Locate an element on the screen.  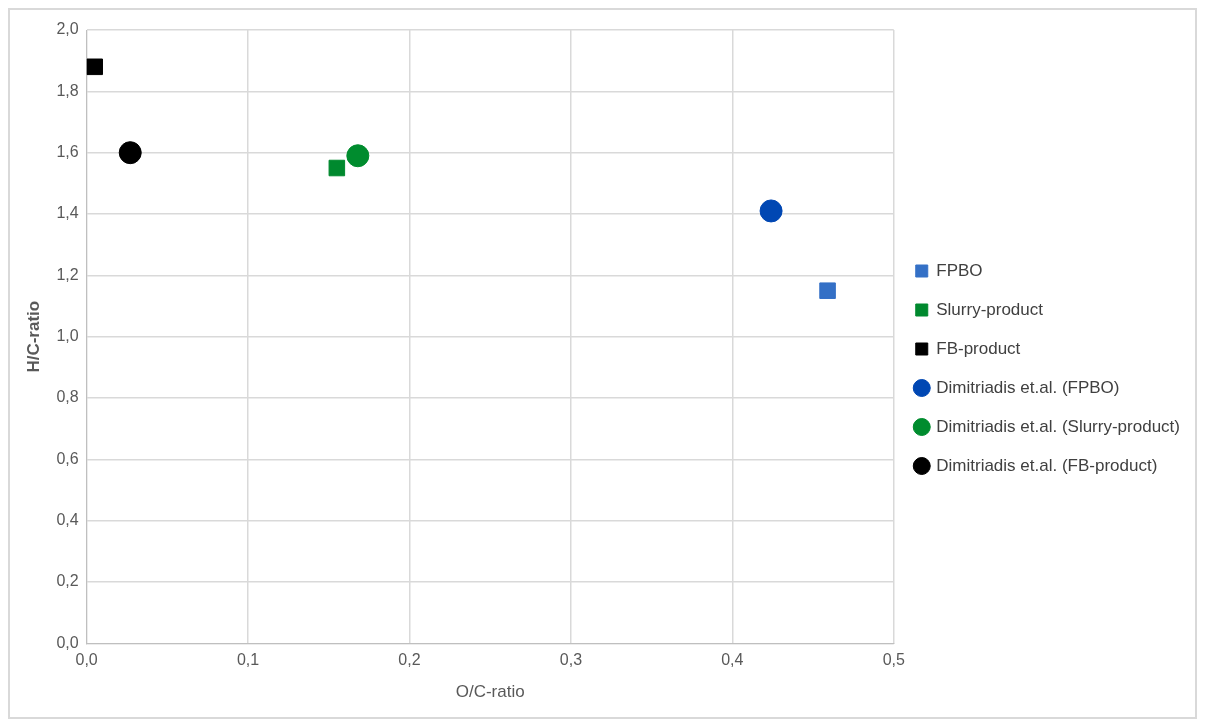
x-tick-label: 0,0 is located at coordinates (86, 660).